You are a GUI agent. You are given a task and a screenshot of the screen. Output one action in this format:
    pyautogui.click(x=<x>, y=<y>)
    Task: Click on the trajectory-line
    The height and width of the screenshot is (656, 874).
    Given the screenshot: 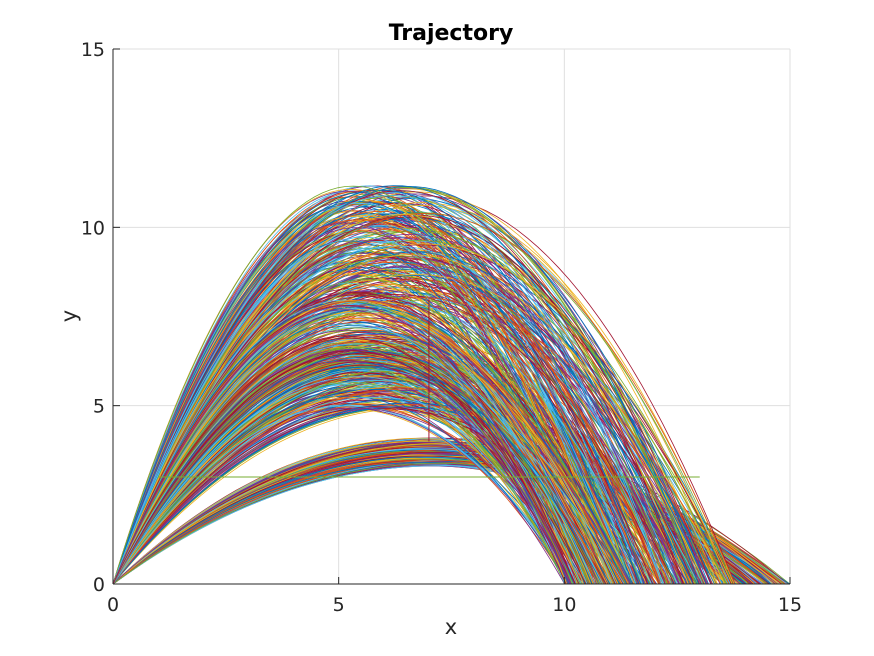 What is the action you would take?
    pyautogui.click(x=438, y=524)
    